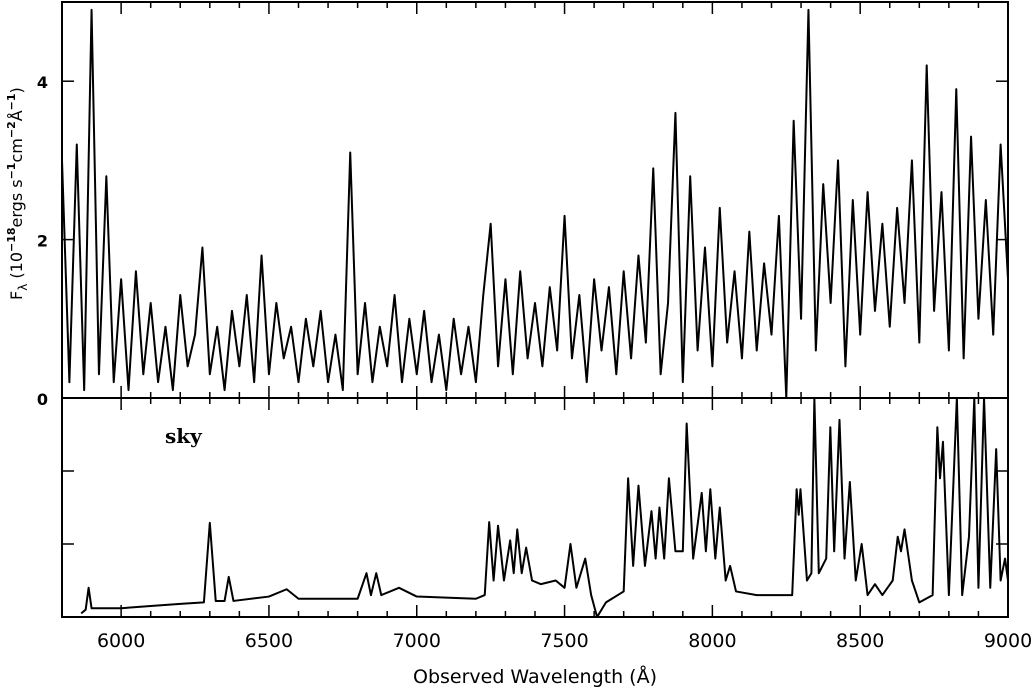 Image resolution: width=1036 pixels, height=694 pixels. Describe the element at coordinates (17, 193) in the screenshot. I see `y-axis-label: Fλ (10−18ergs s−1cm−2Å−1)` at that location.